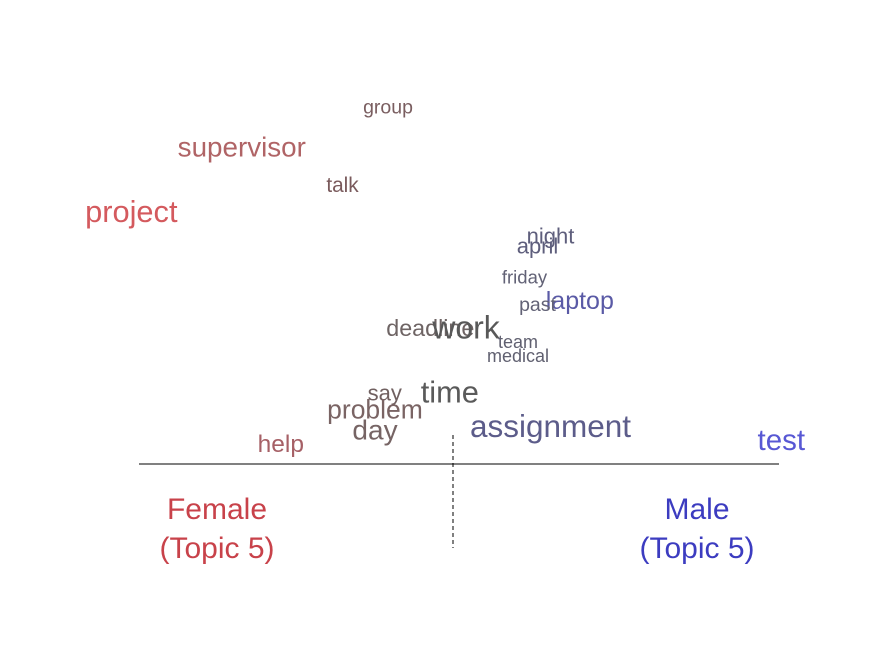 This screenshot has height=665, width=880. Describe the element at coordinates (216, 548) in the screenshot. I see `female-label-line2: (Topic 5)` at that location.